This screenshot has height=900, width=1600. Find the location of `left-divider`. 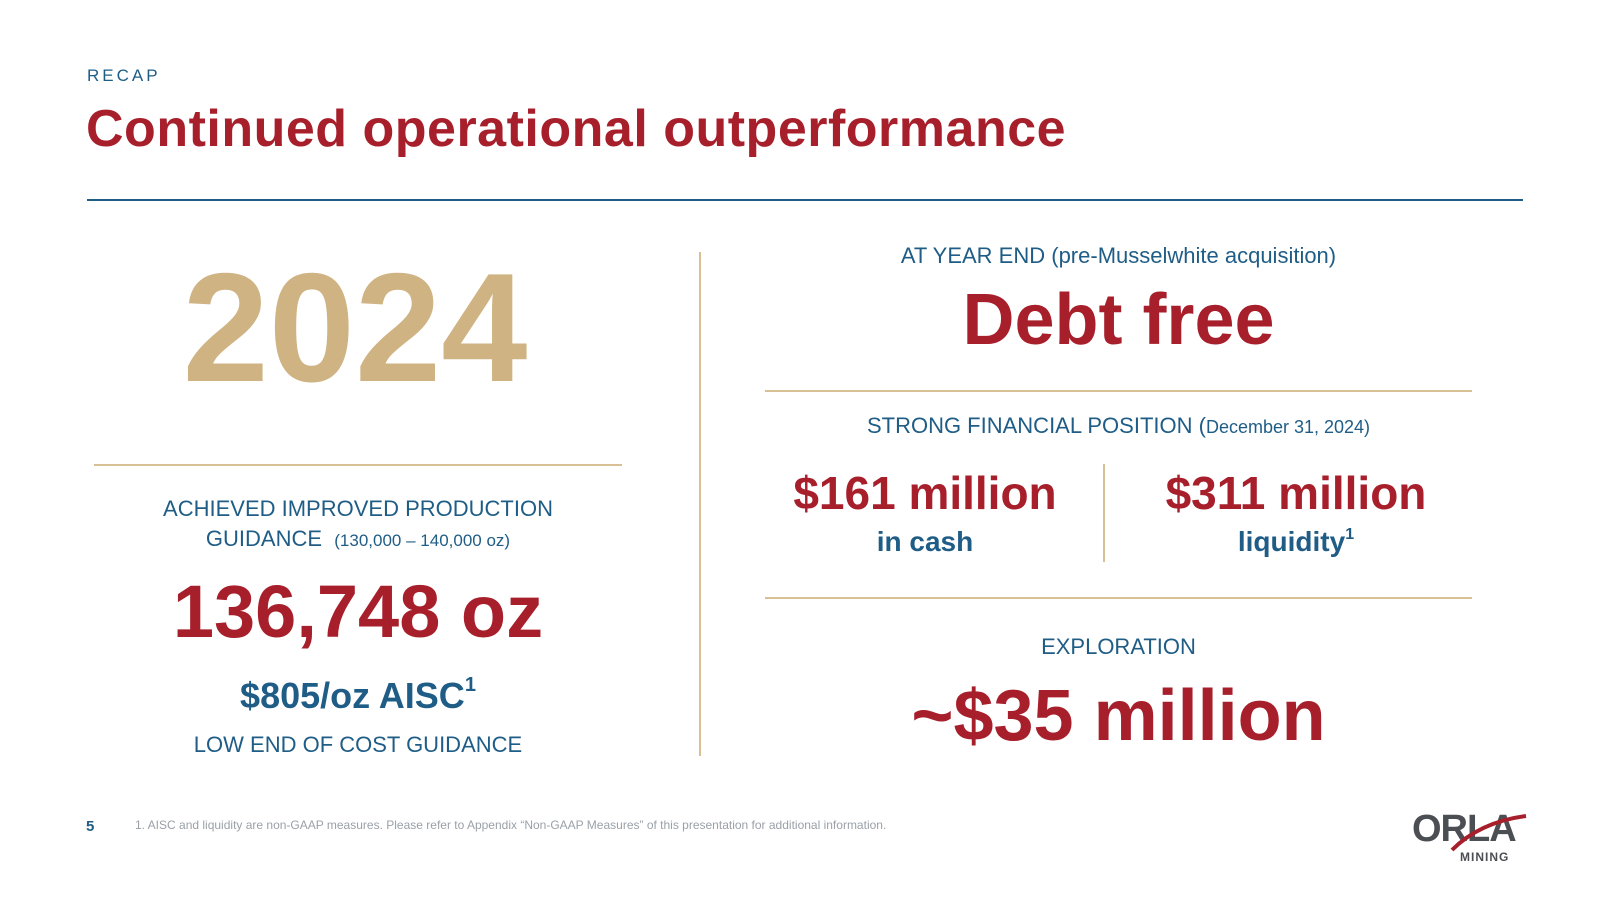

left-divider is located at coordinates (358, 465).